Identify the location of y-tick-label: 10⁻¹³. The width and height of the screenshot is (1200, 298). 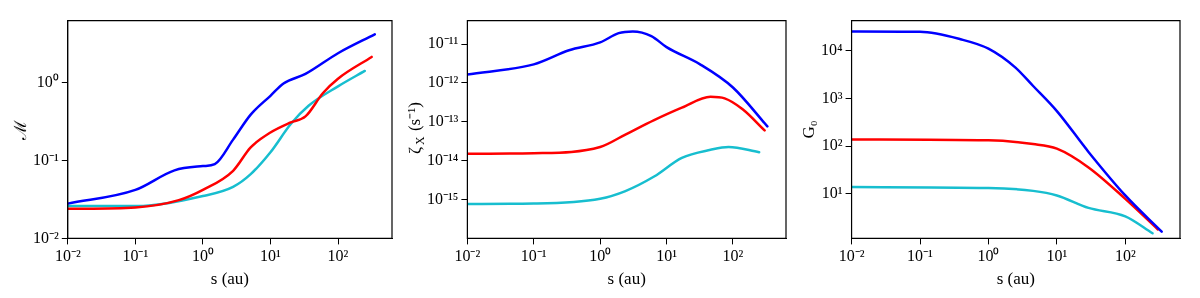
(443, 120).